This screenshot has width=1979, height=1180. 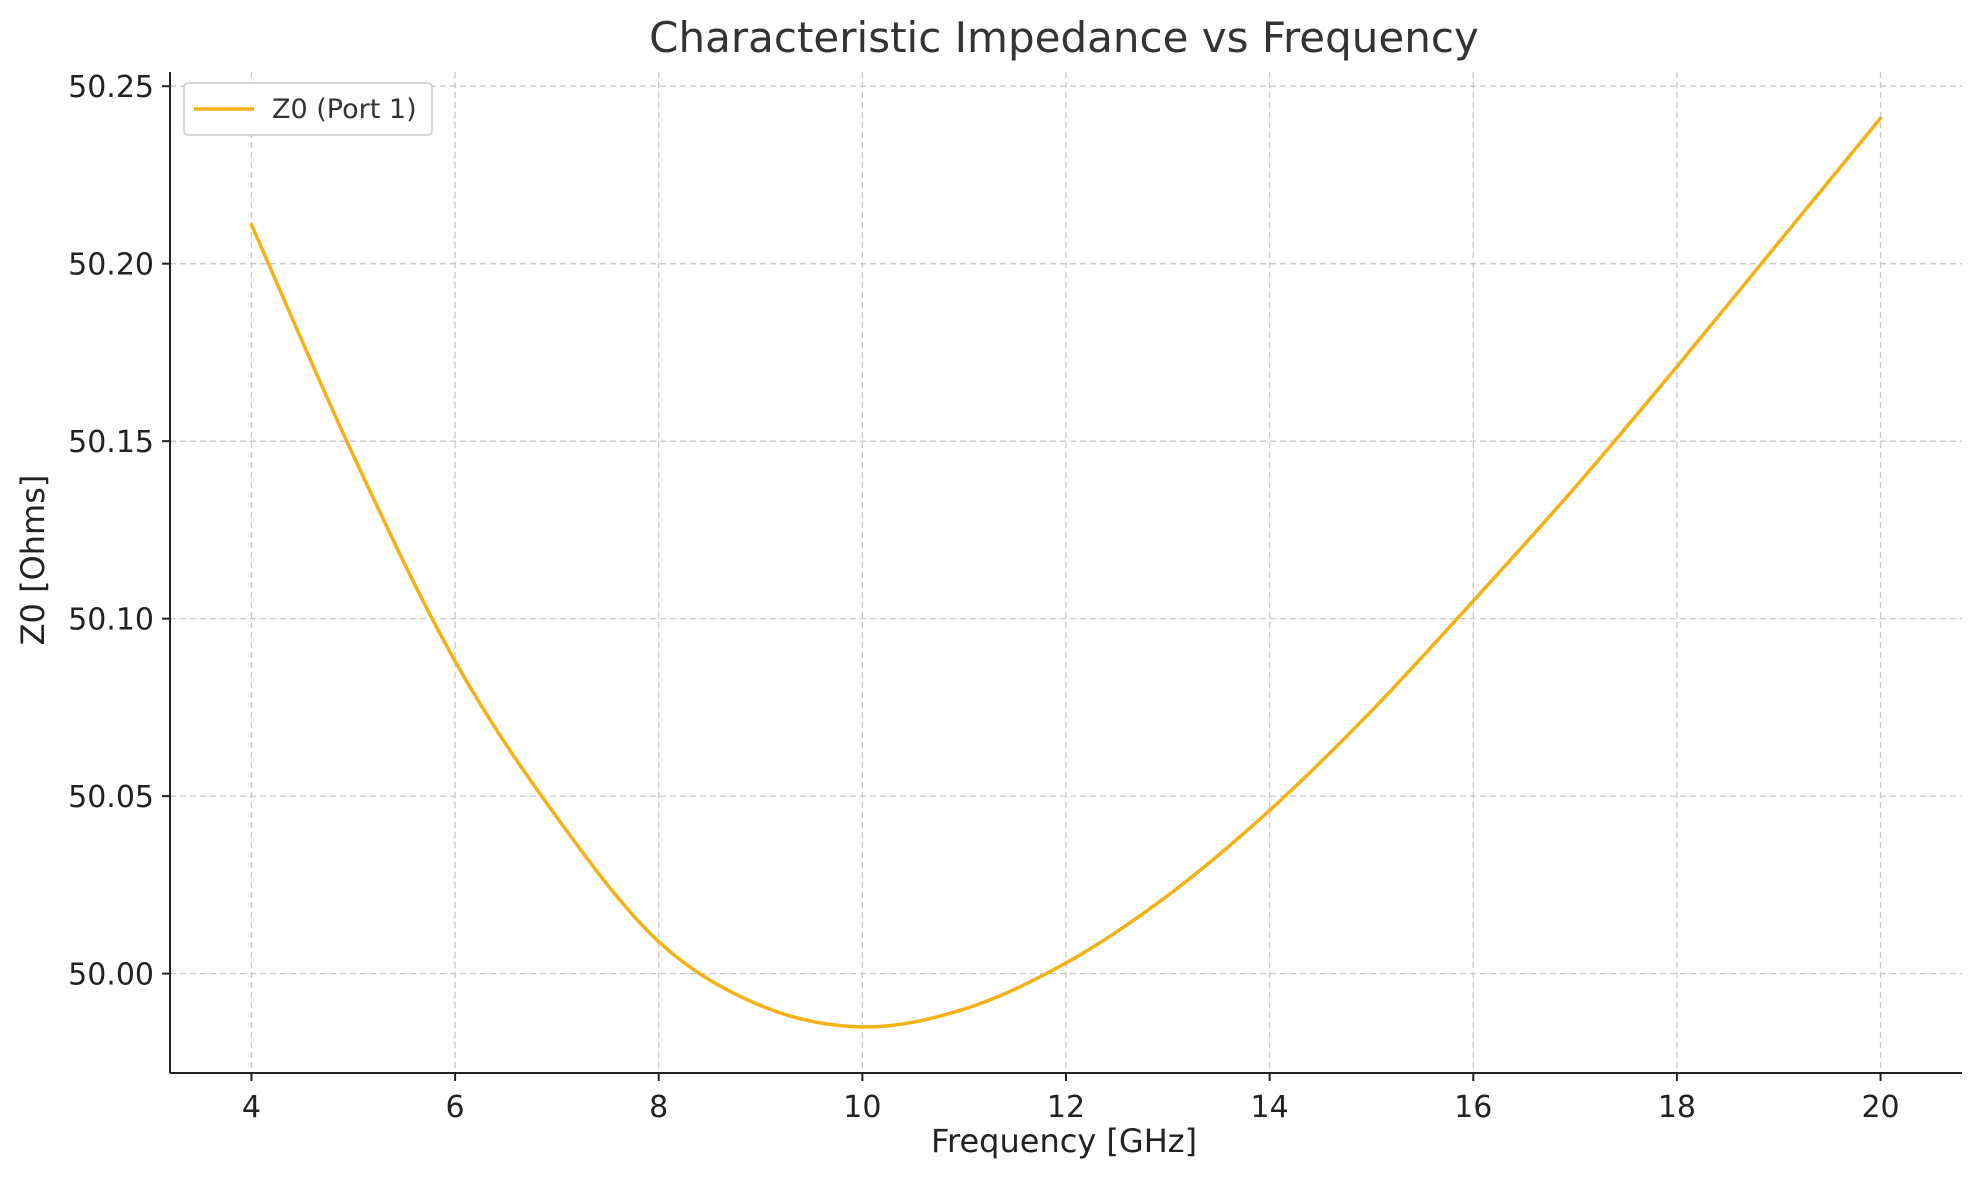 What do you see at coordinates (1270, 1107) in the screenshot?
I see `x-tick-label: 14` at bounding box center [1270, 1107].